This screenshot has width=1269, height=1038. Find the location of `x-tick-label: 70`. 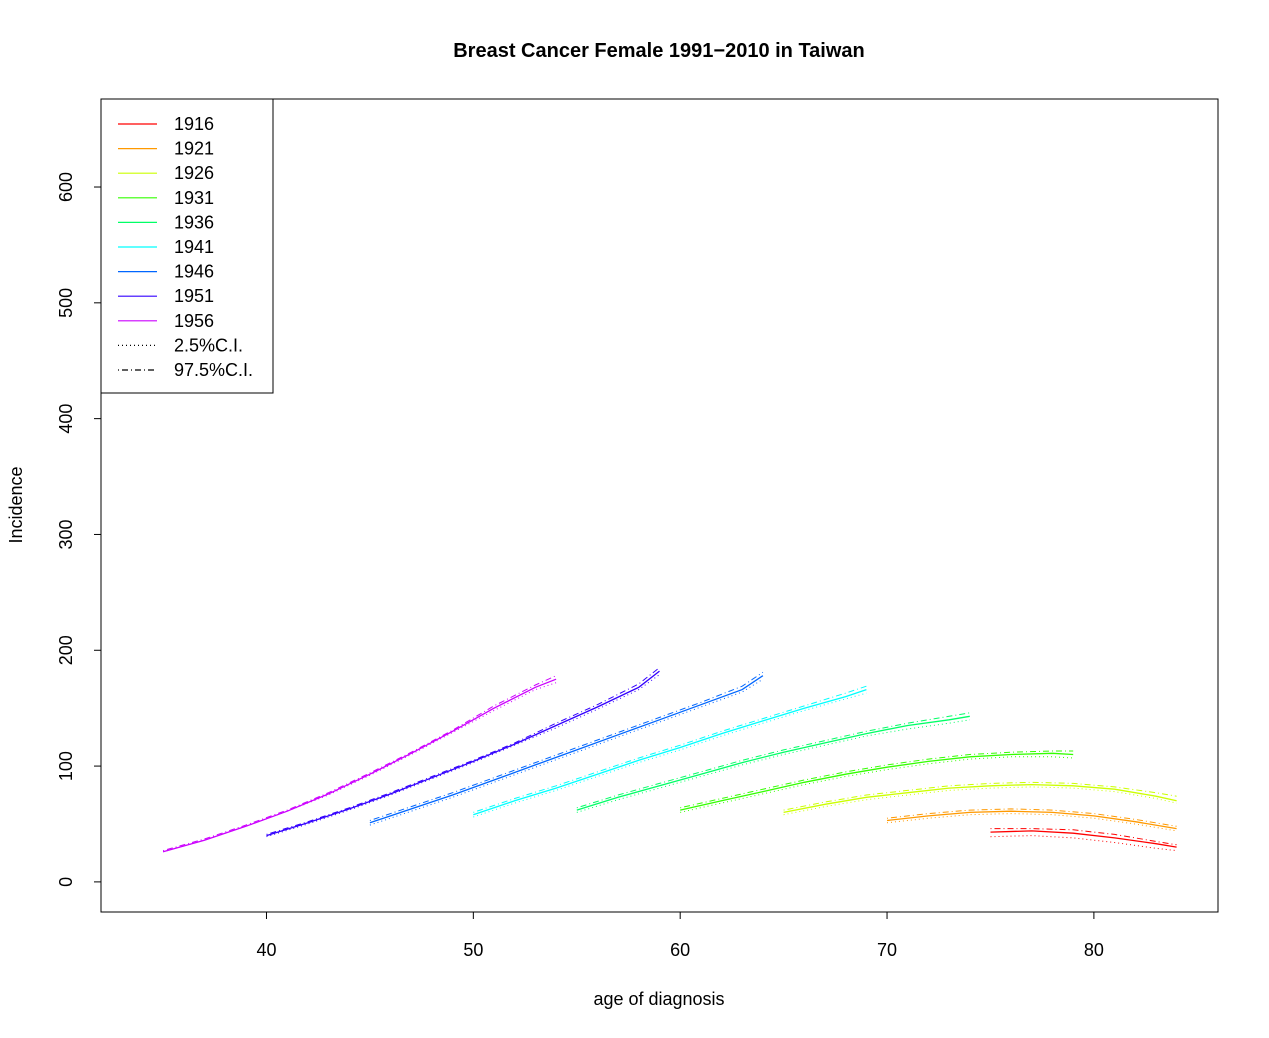

x-tick-label: 70 is located at coordinates (887, 950).